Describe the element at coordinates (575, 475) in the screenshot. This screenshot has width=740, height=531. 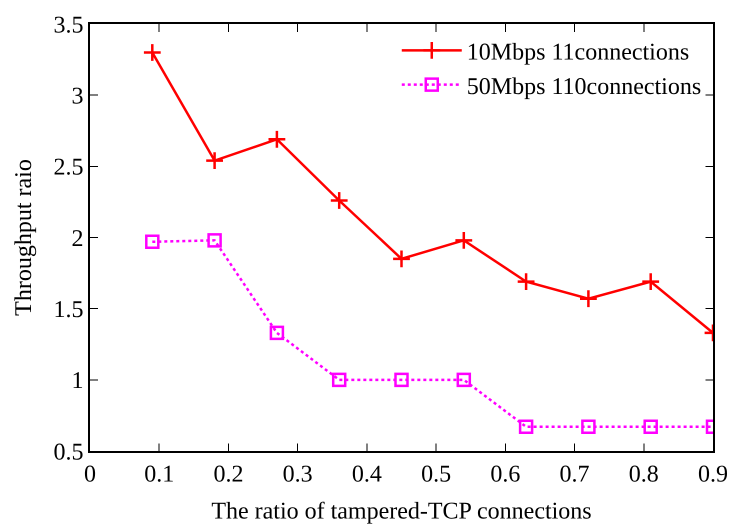
I see `x-tick-label: 0.7` at that location.